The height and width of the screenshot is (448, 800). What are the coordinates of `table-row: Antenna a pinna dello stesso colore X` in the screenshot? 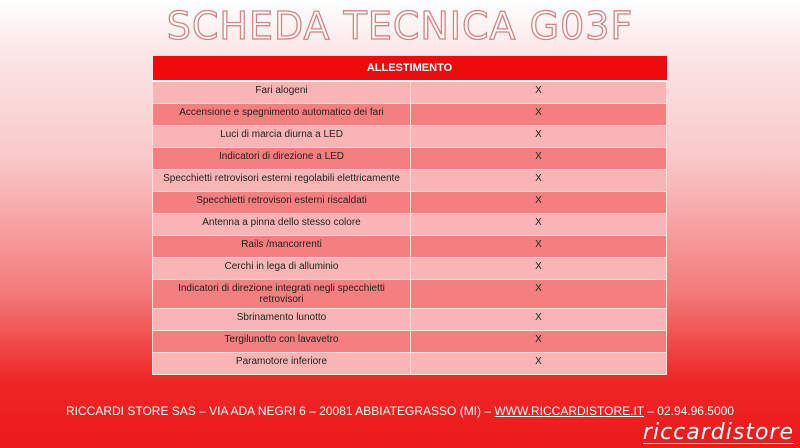 It's located at (409, 224).